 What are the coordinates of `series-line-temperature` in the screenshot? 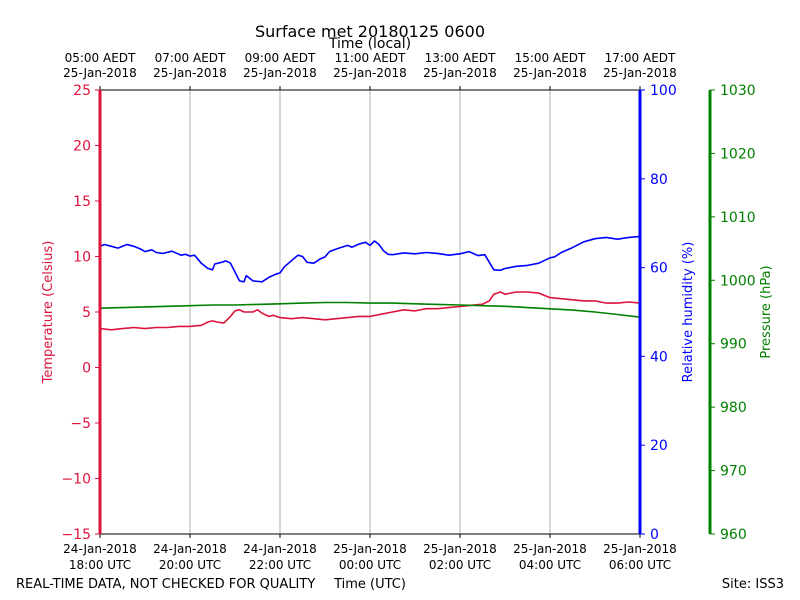 It's located at (370, 311).